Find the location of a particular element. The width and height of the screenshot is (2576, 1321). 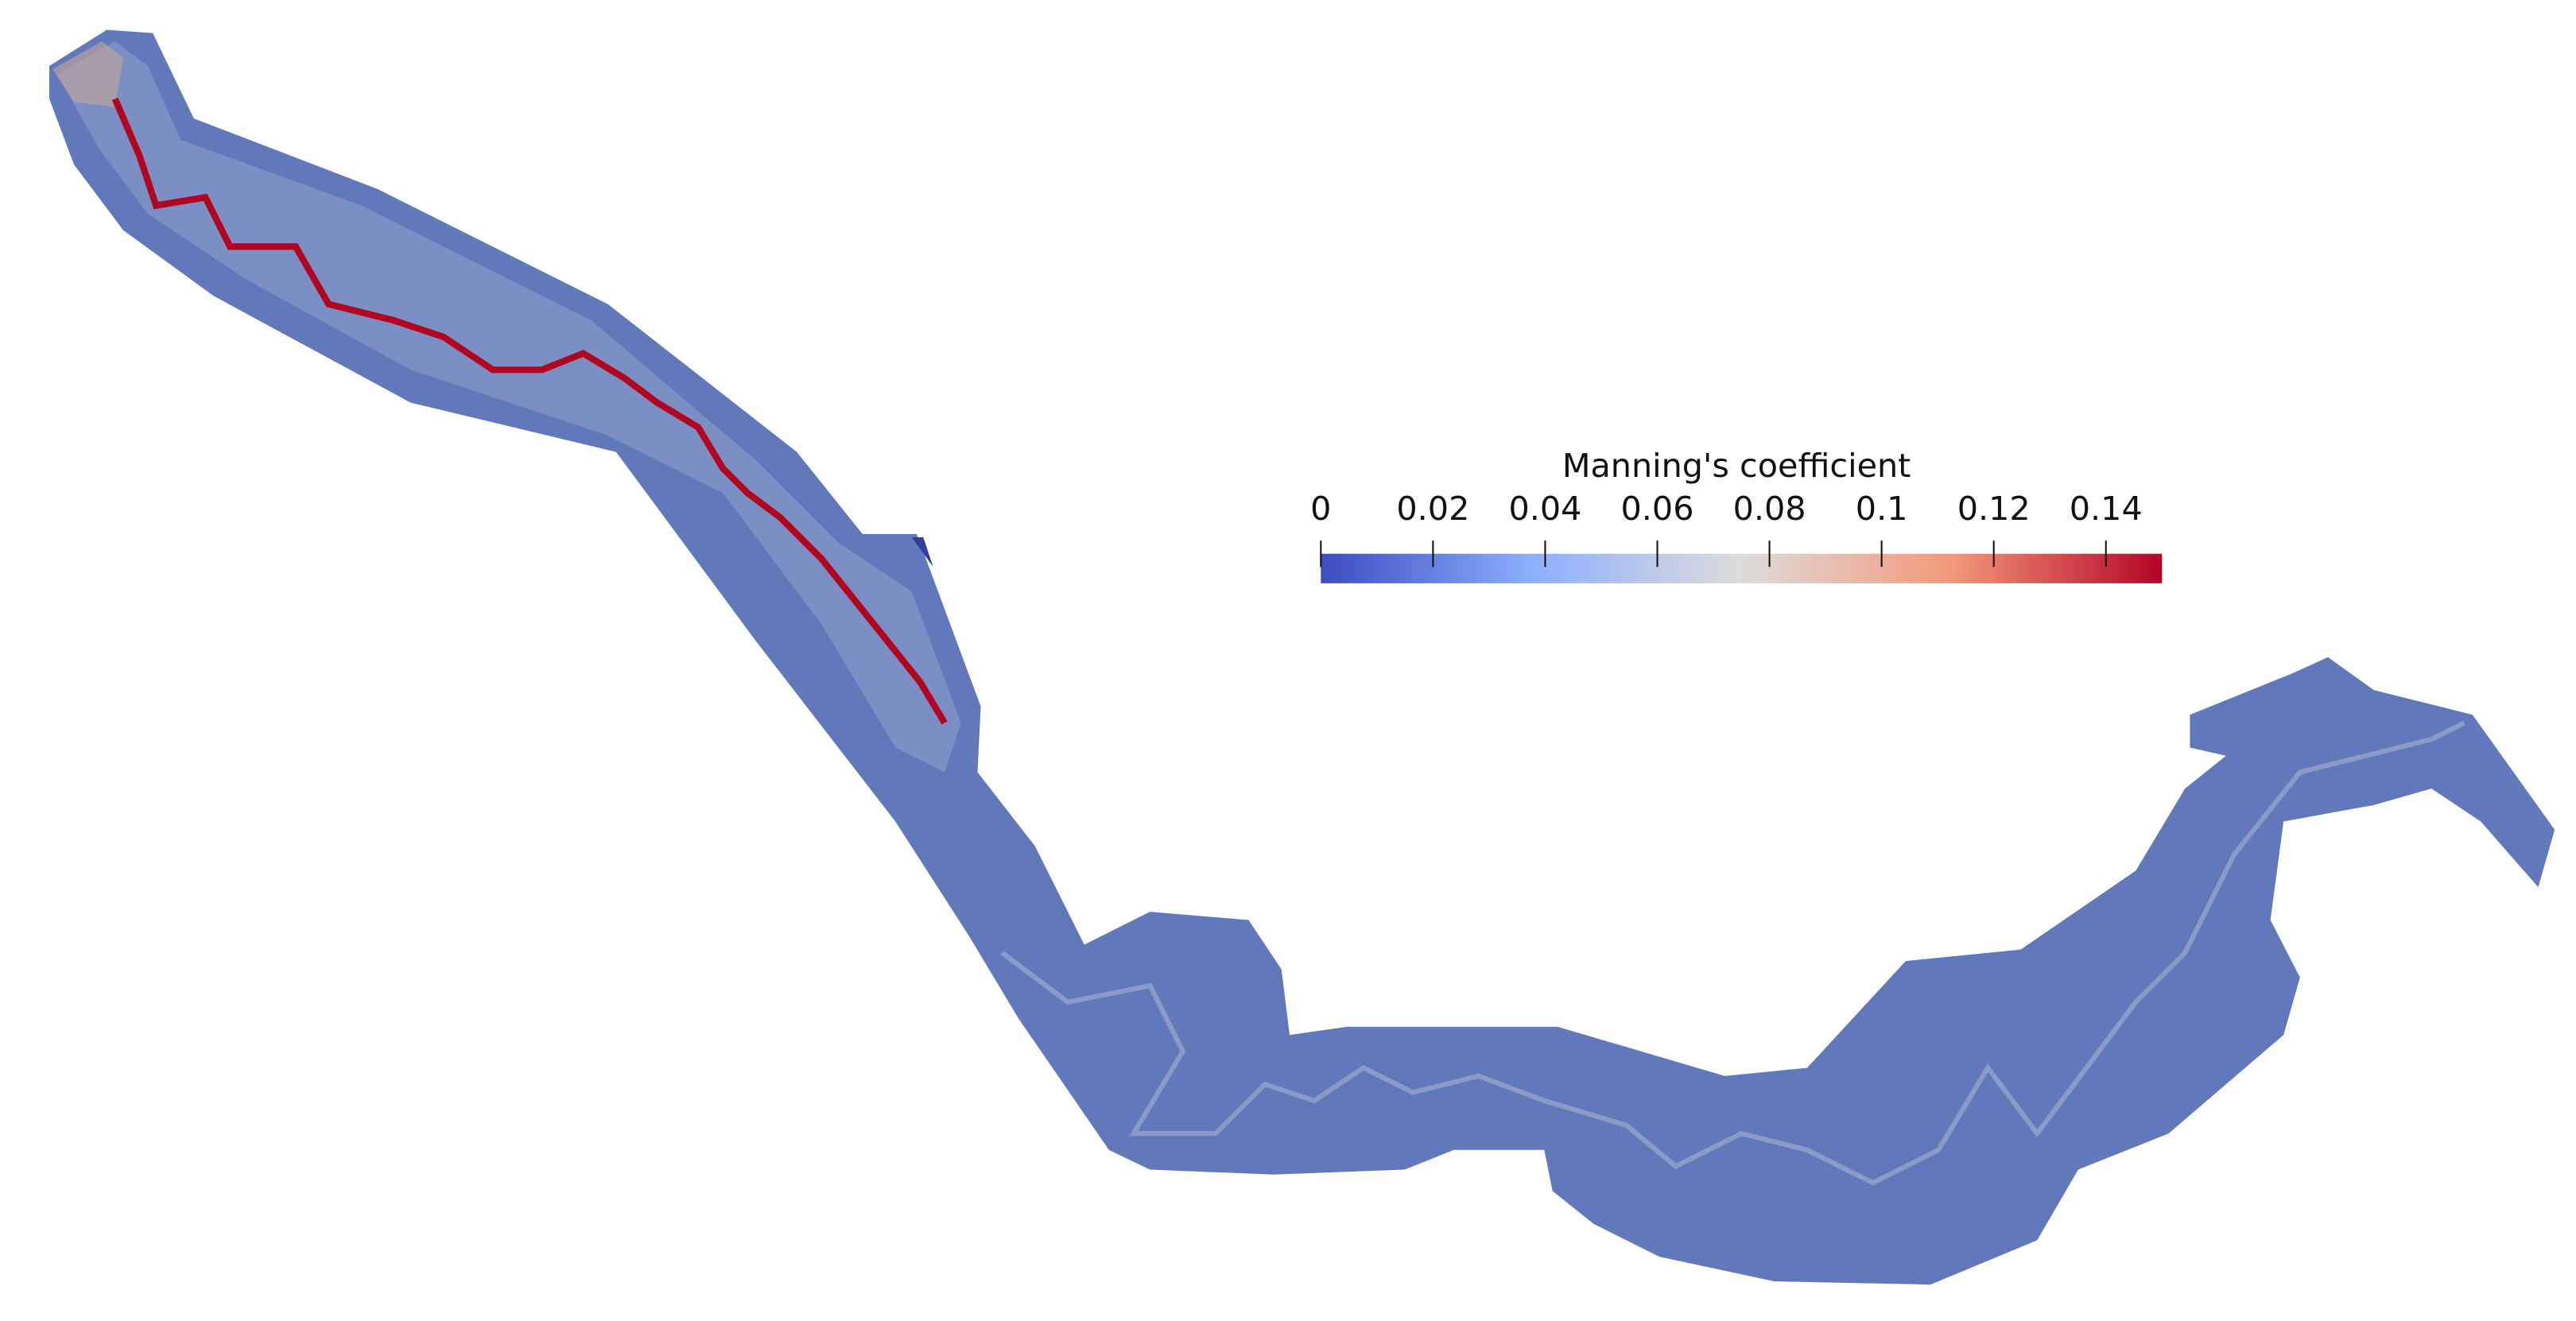

tick-label: 0 is located at coordinates (1321, 509).